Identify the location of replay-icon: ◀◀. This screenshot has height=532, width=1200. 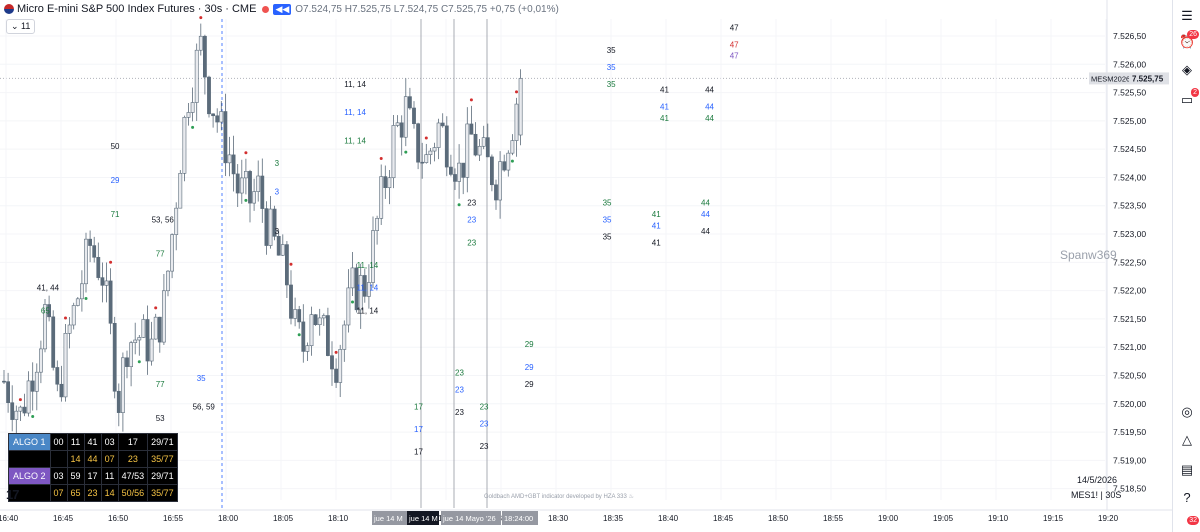
(282, 9).